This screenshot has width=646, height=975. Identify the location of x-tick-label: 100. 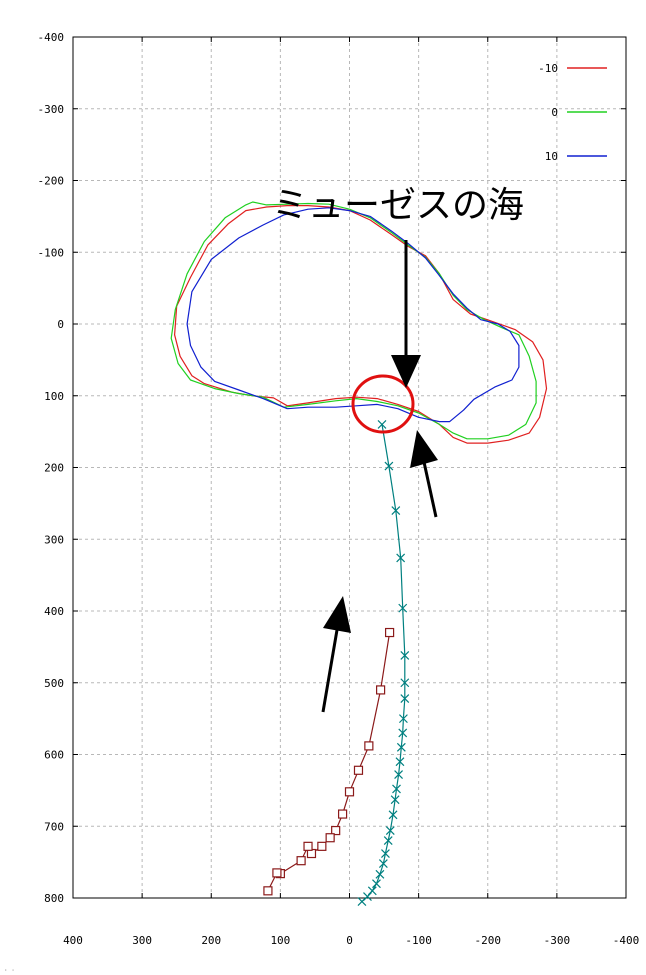
(280, 940).